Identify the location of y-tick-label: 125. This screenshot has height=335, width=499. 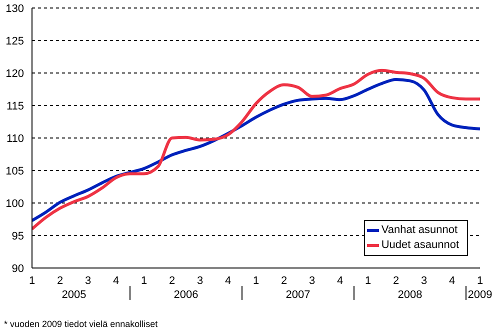
(15, 41).